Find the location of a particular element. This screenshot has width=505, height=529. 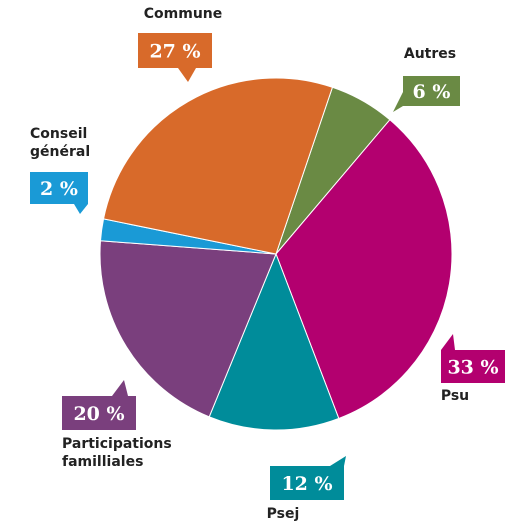

category-label: Participations familliales is located at coordinates (119, 453).